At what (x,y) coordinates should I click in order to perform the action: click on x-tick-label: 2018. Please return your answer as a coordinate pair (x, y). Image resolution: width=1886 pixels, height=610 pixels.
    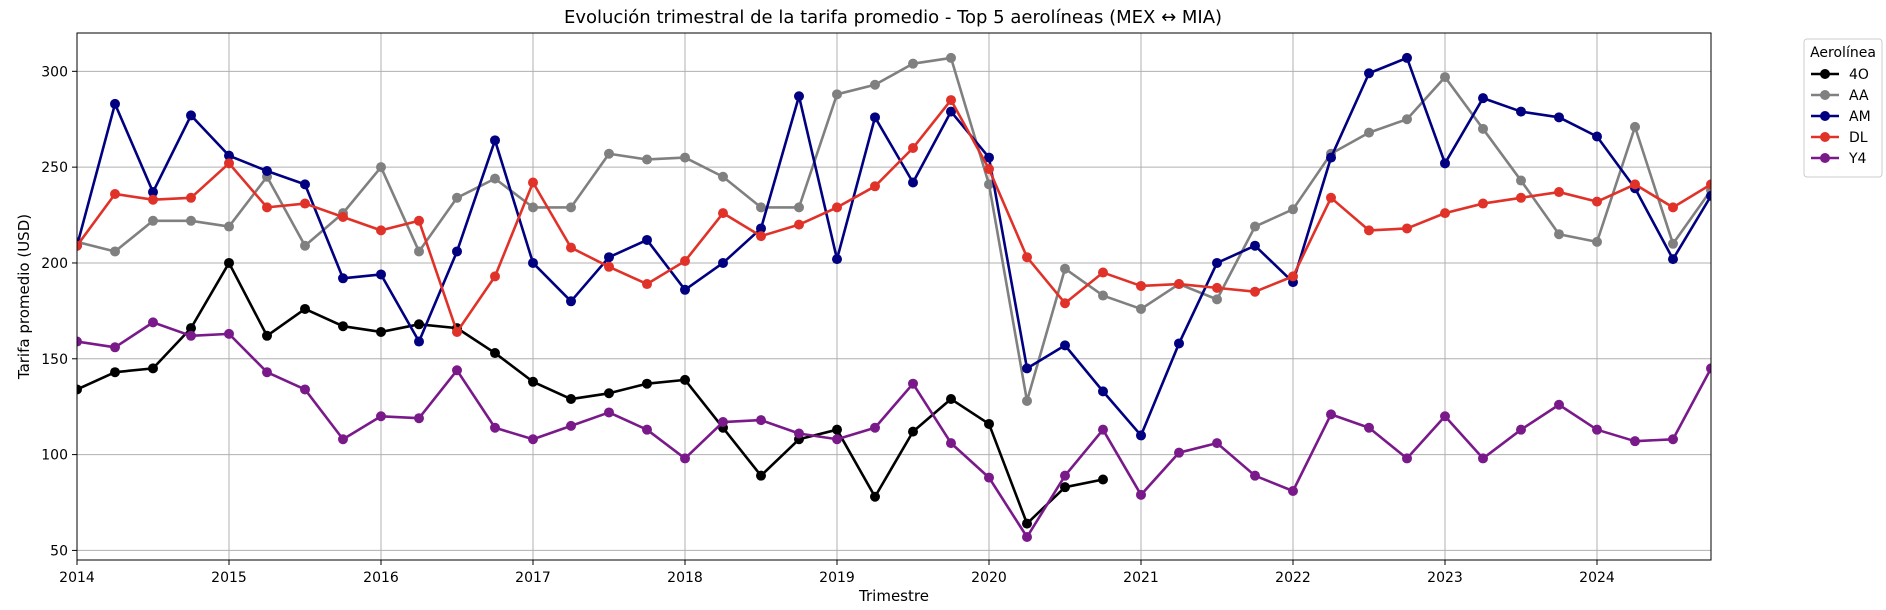
    Looking at the image, I should click on (685, 578).